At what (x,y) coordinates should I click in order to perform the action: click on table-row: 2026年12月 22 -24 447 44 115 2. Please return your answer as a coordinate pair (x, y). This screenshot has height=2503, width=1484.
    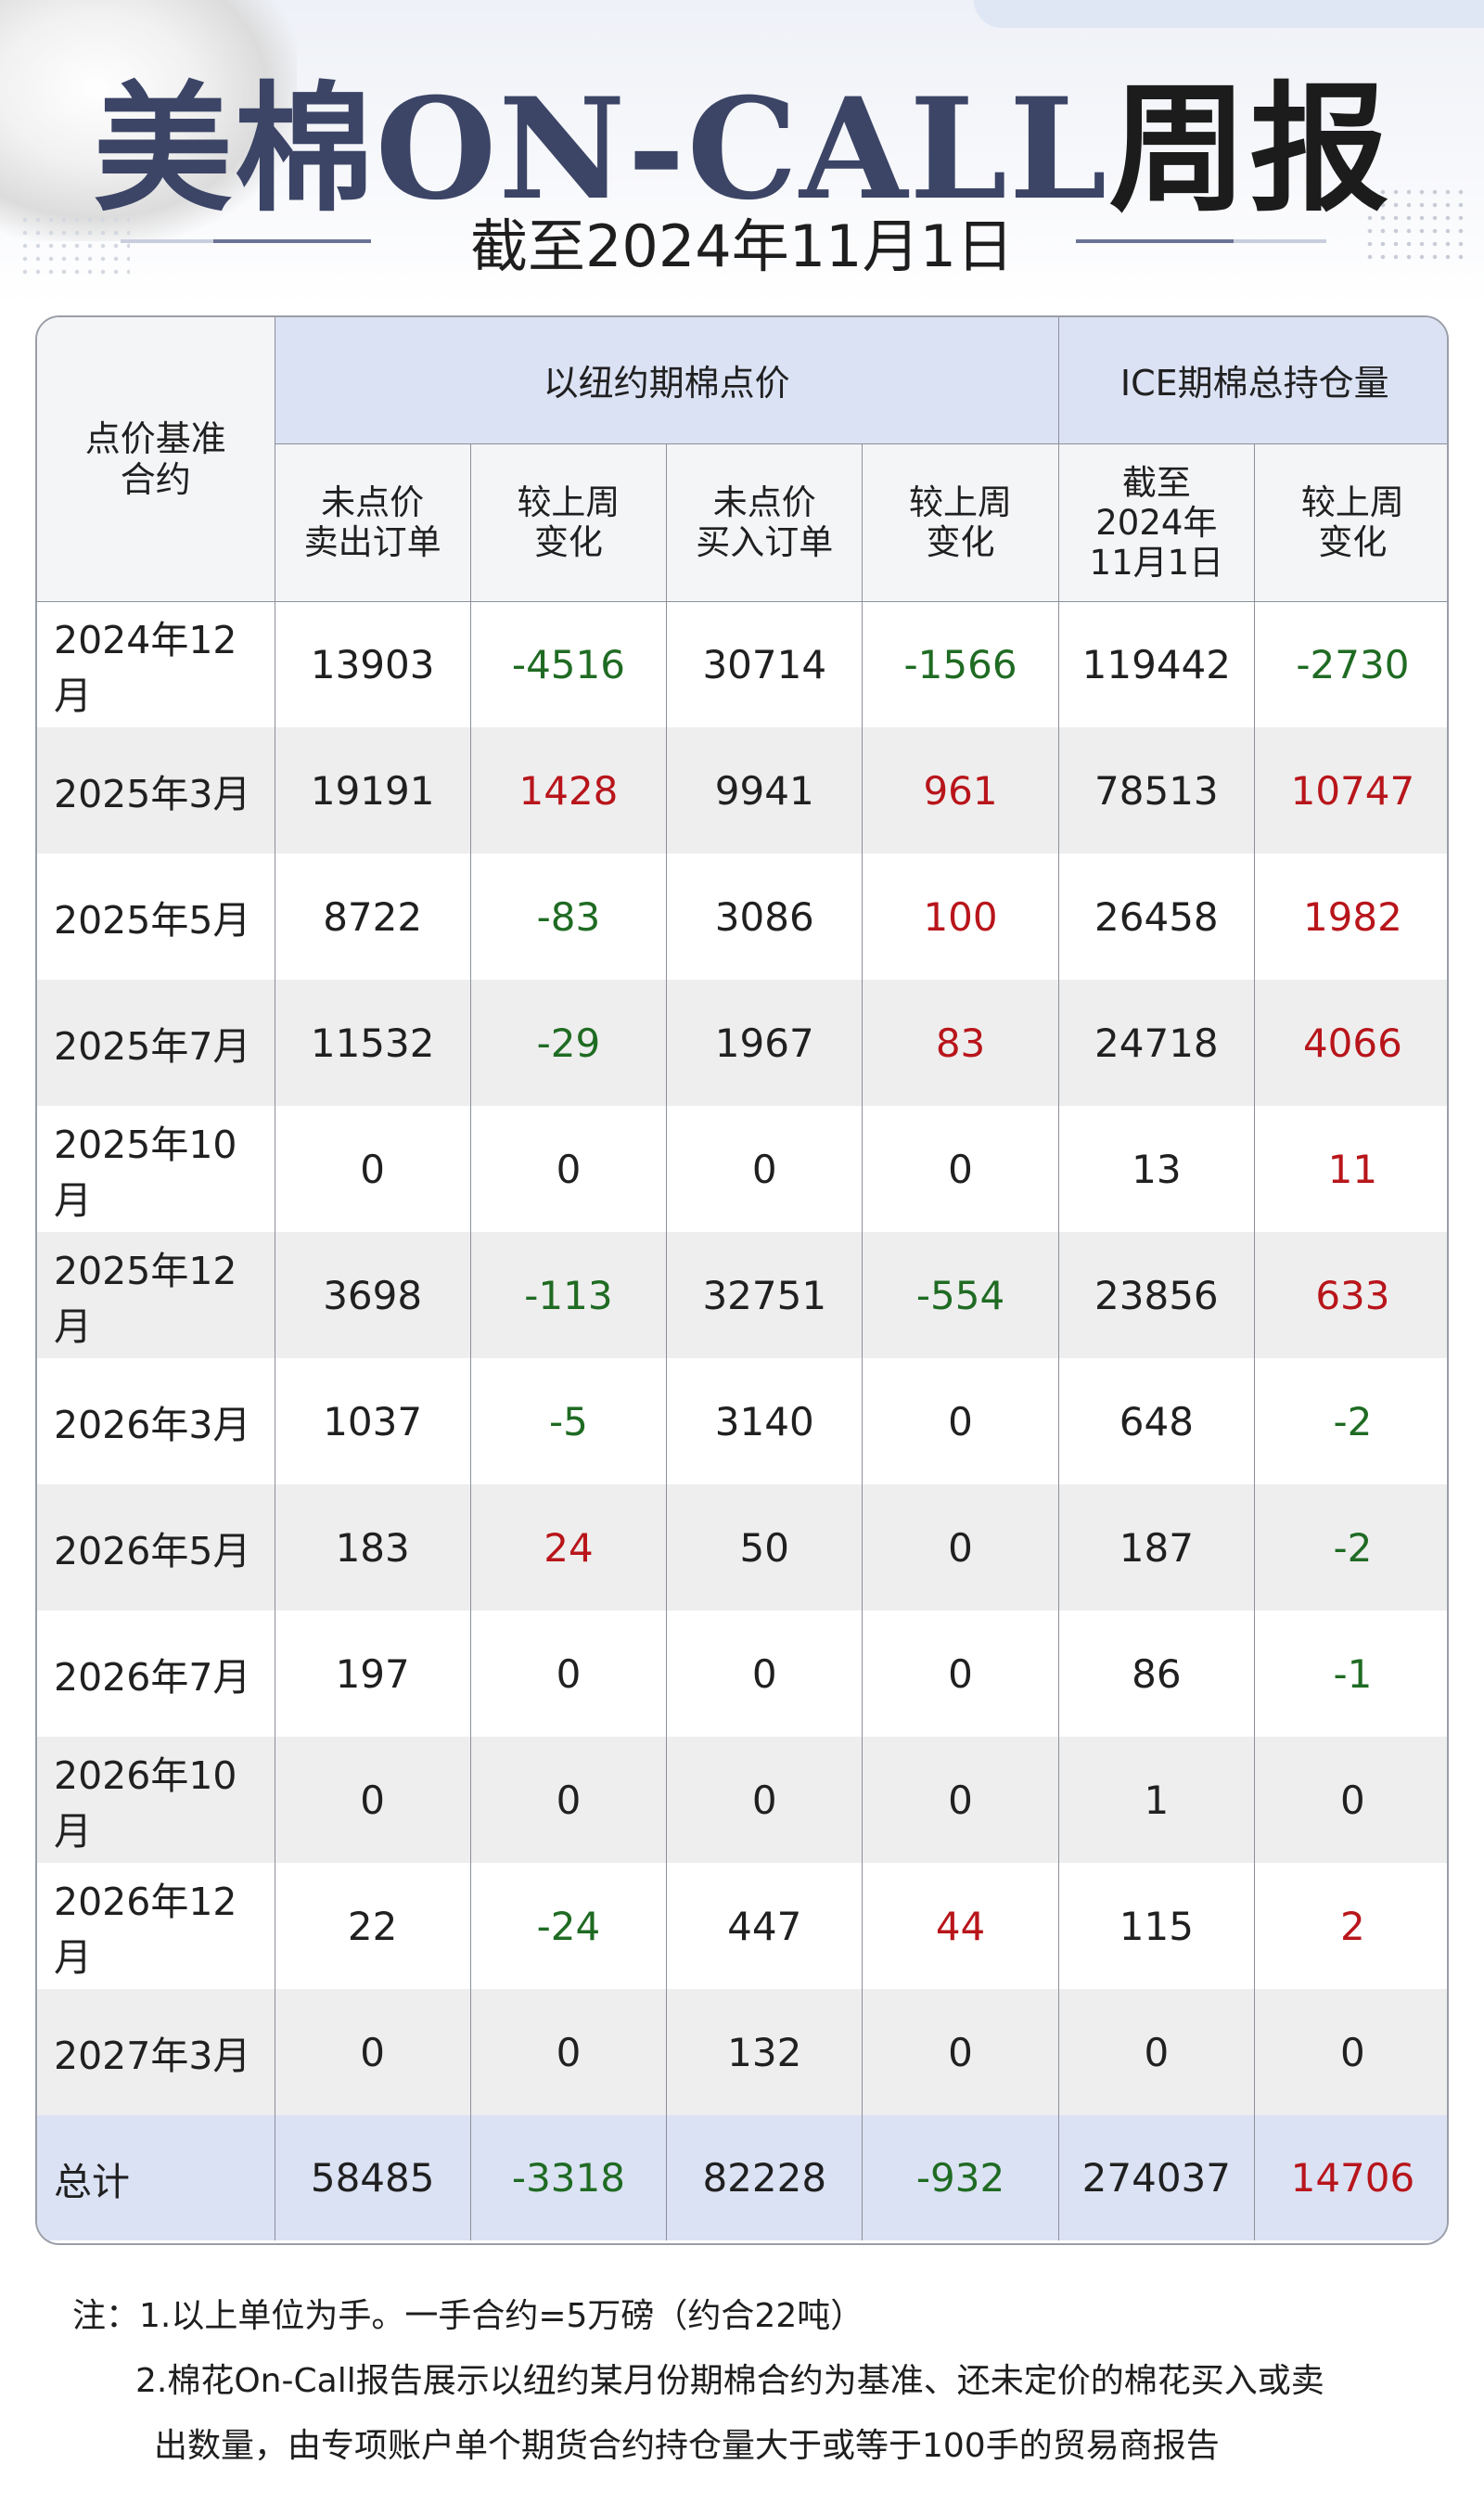
    Looking at the image, I should click on (742, 1926).